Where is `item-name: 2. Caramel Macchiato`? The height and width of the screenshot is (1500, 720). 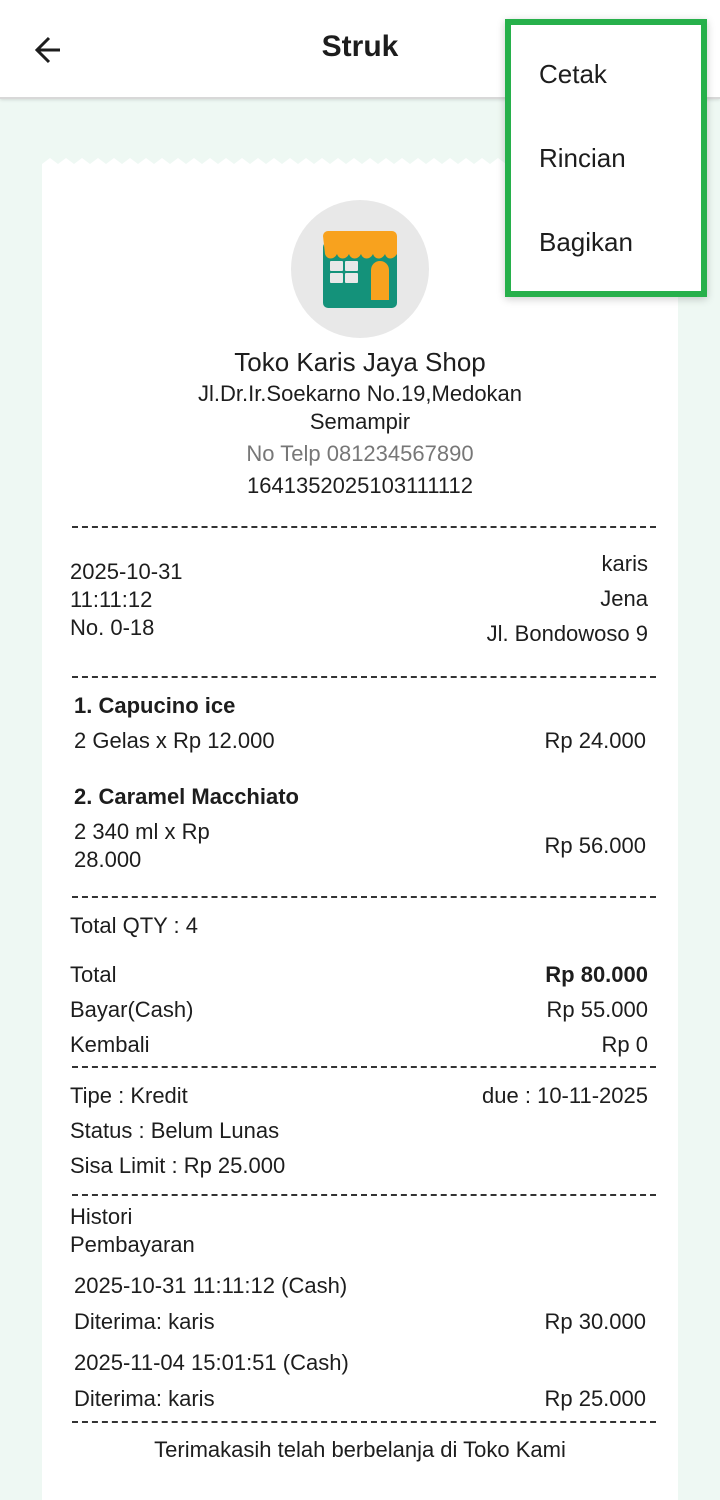
item-name: 2. Caramel Macchiato is located at coordinates (186, 796).